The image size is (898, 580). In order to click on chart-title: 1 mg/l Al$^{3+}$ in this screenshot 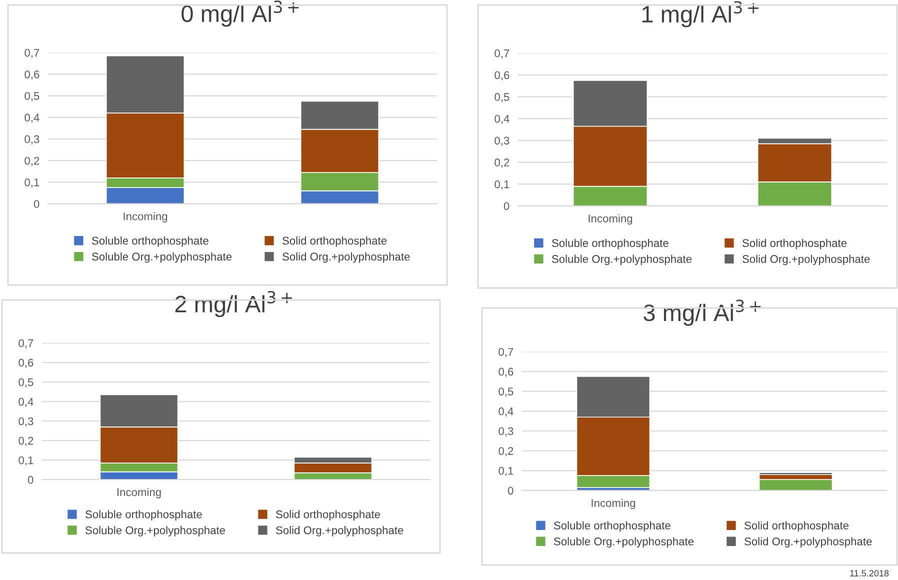, I will do `click(700, 14)`.